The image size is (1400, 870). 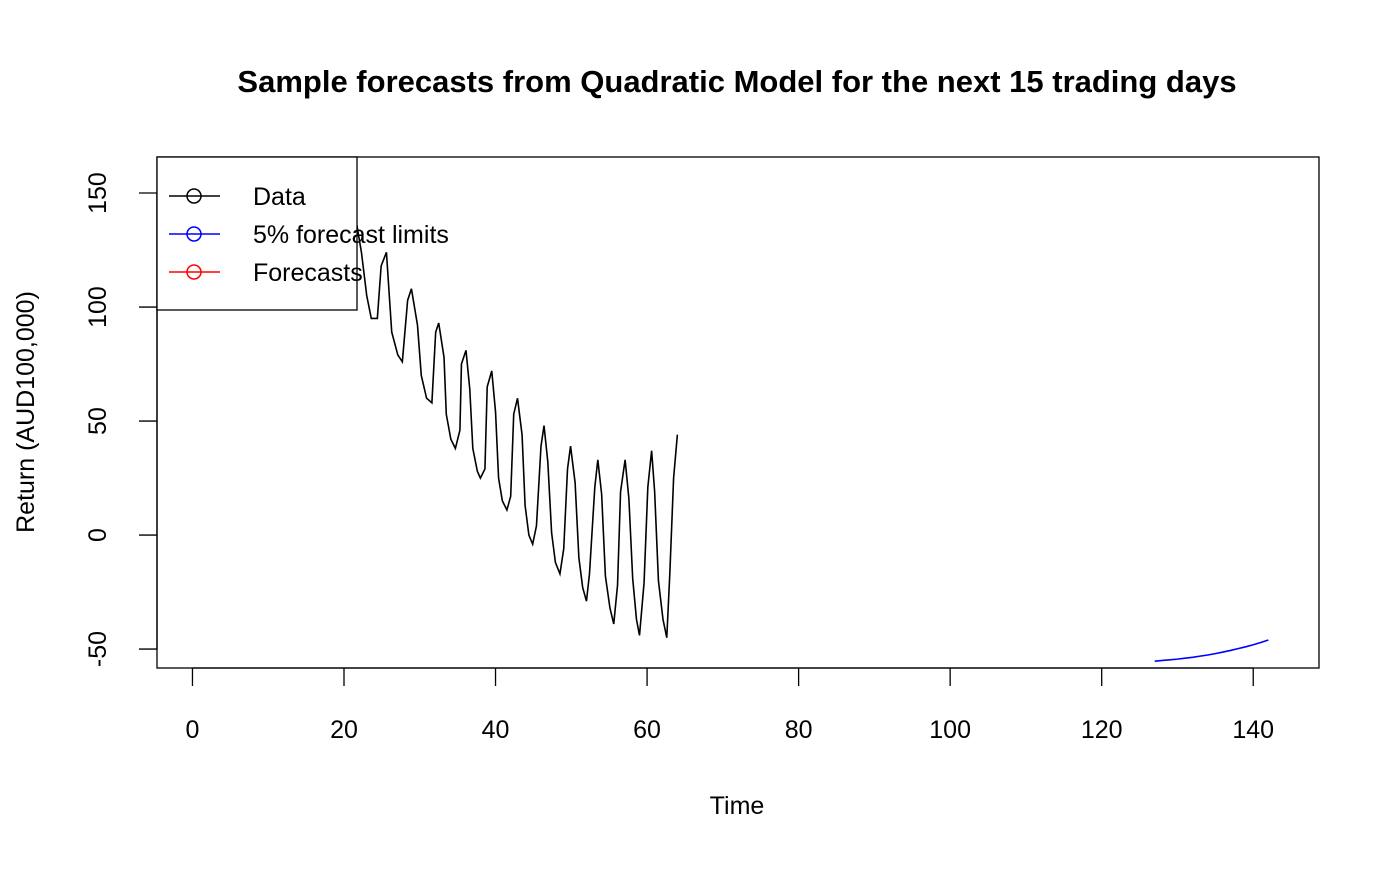 What do you see at coordinates (26, 412) in the screenshot?
I see `y-axis-label: Return (AUD100,000)` at bounding box center [26, 412].